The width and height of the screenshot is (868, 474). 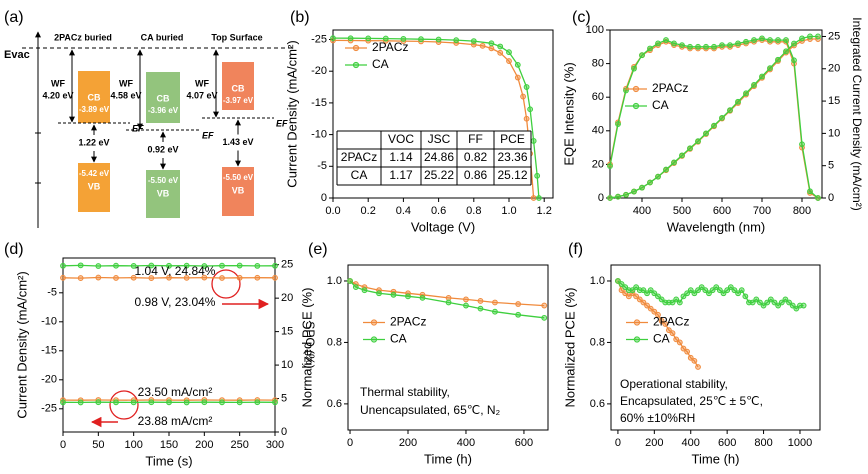 What do you see at coordinates (401, 175) in the screenshot?
I see `table-cell: 1.17` at bounding box center [401, 175].